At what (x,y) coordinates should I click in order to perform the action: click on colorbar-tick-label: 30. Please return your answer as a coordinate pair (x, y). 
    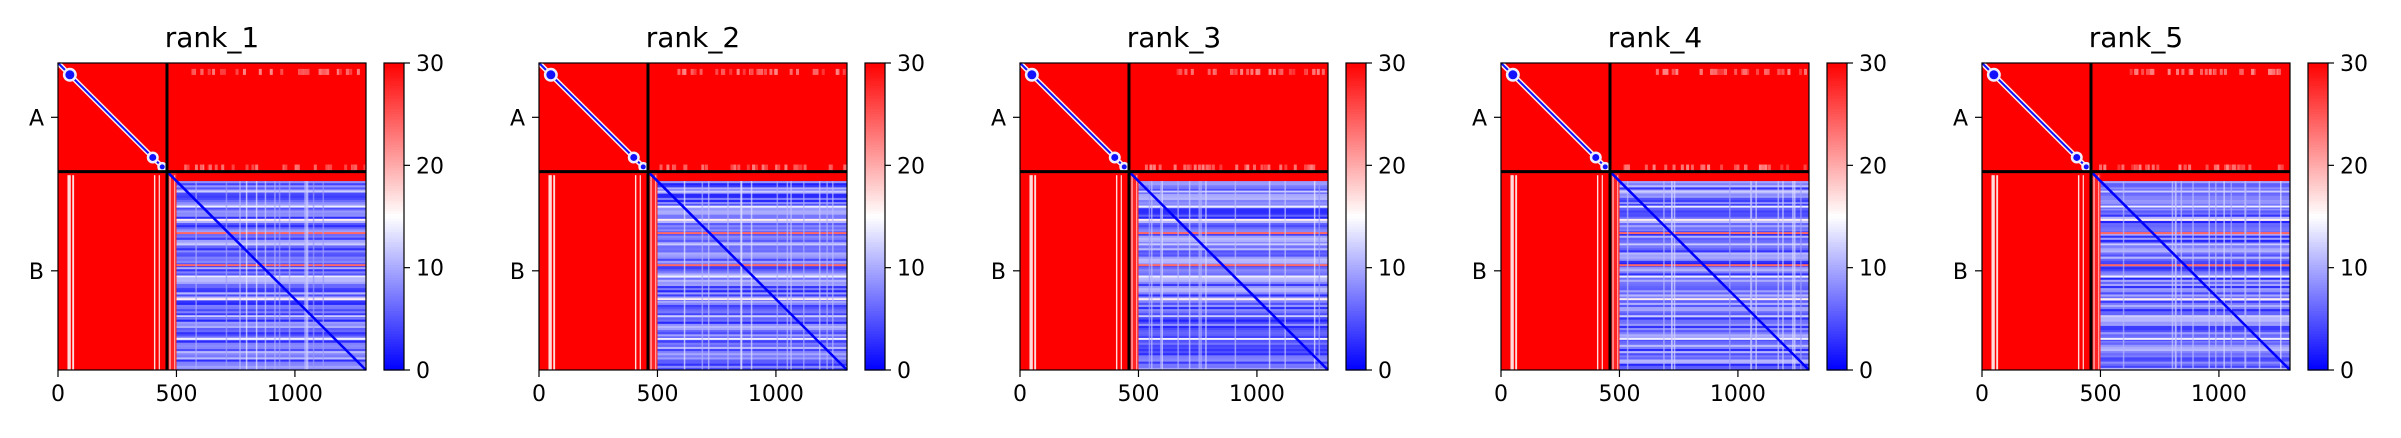
    Looking at the image, I should click on (1392, 64).